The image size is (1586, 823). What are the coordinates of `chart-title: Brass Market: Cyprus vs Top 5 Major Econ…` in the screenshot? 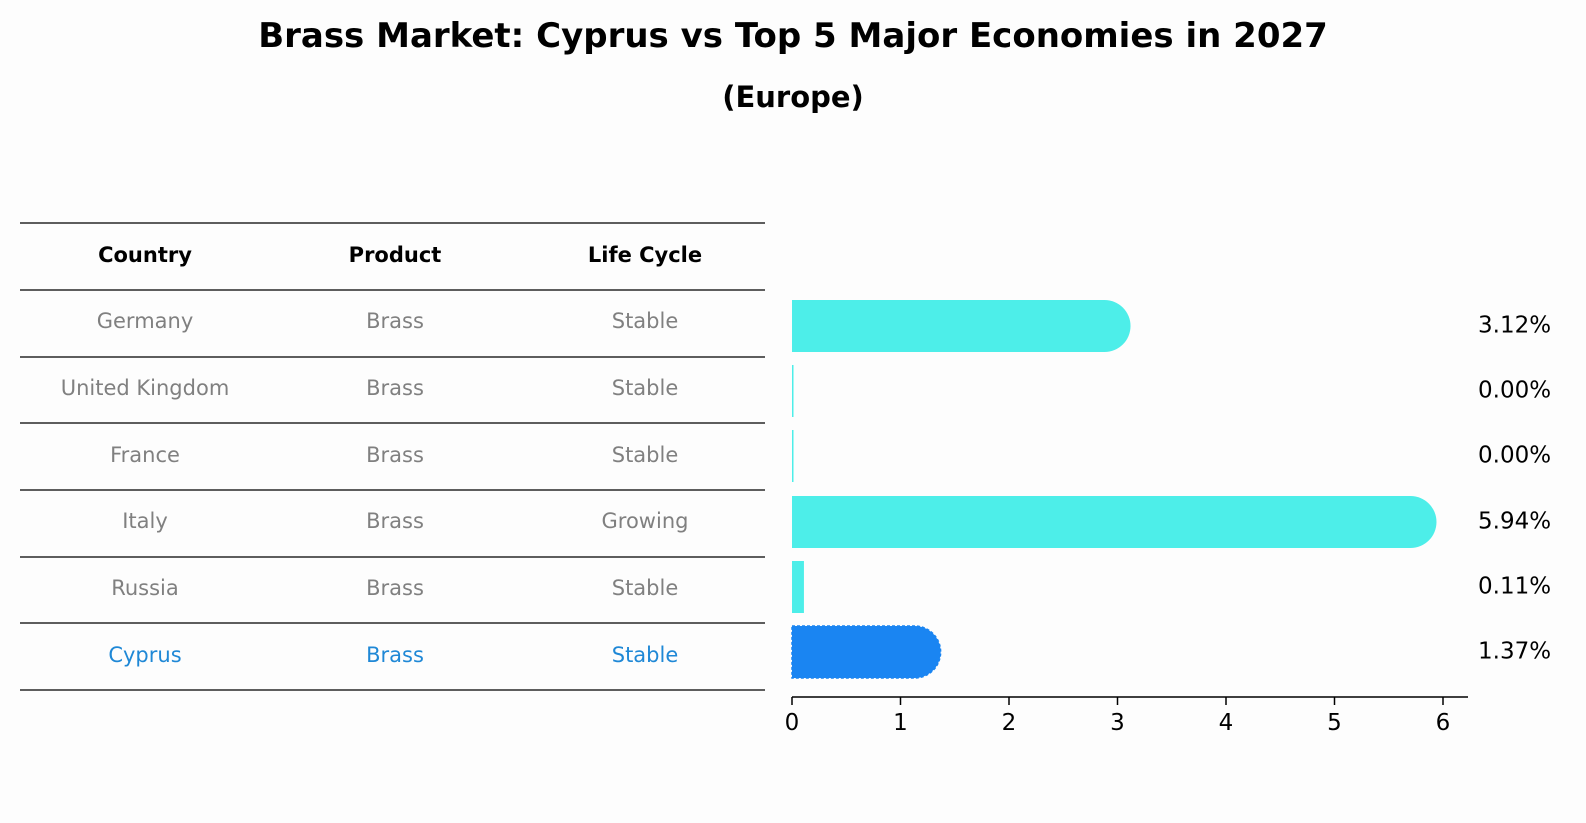 It's located at (793, 36).